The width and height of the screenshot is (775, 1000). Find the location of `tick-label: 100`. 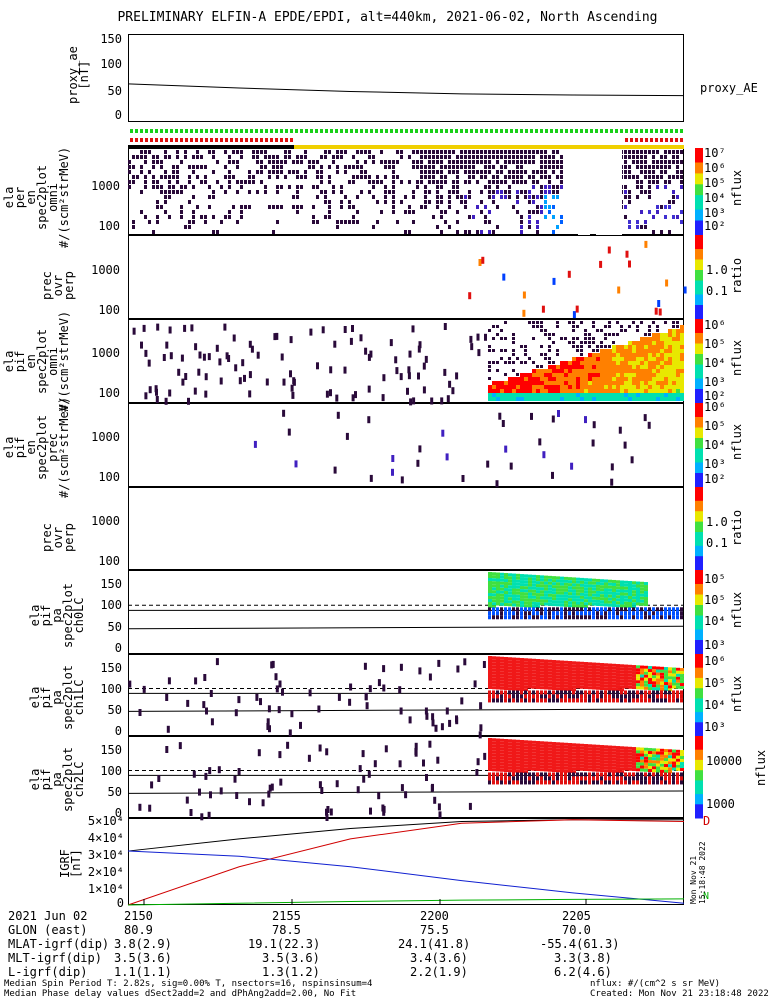

tick-label: 100 is located at coordinates (109, 393).